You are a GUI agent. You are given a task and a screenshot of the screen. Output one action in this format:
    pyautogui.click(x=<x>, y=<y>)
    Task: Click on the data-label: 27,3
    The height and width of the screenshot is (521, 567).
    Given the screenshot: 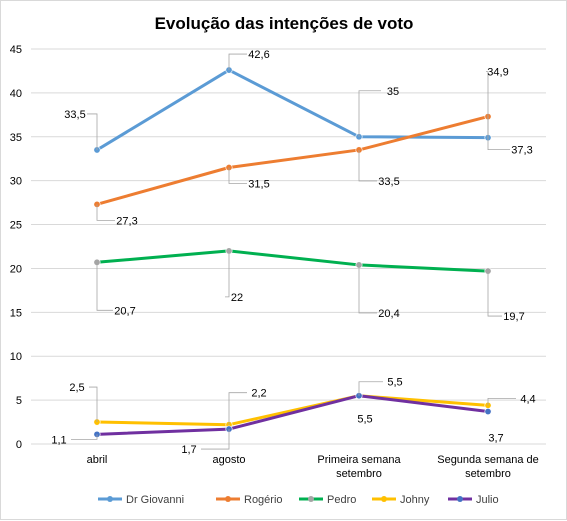 What is the action you would take?
    pyautogui.click(x=126, y=221)
    